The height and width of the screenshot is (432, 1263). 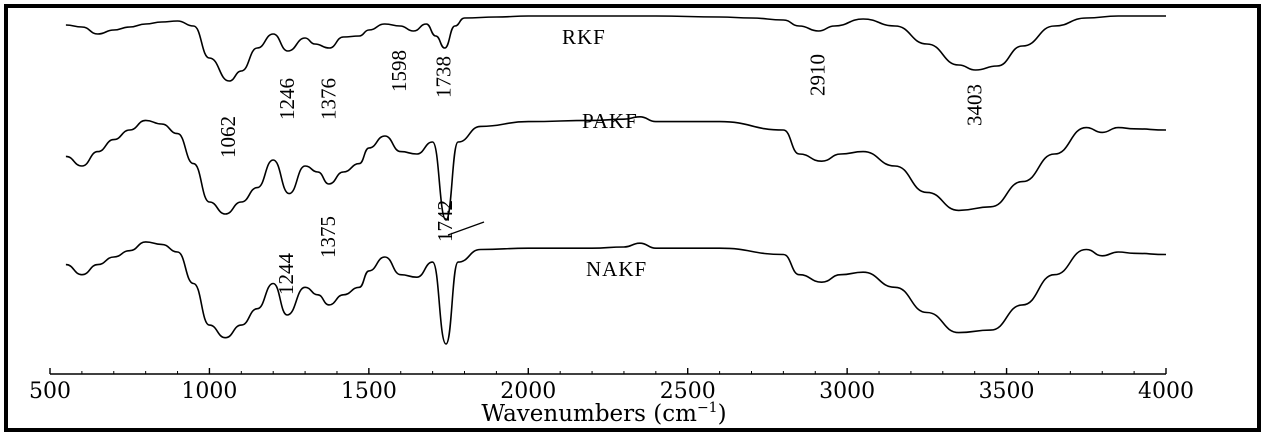 What do you see at coordinates (688, 391) in the screenshot?
I see `x-tick-label-2500: 2500` at bounding box center [688, 391].